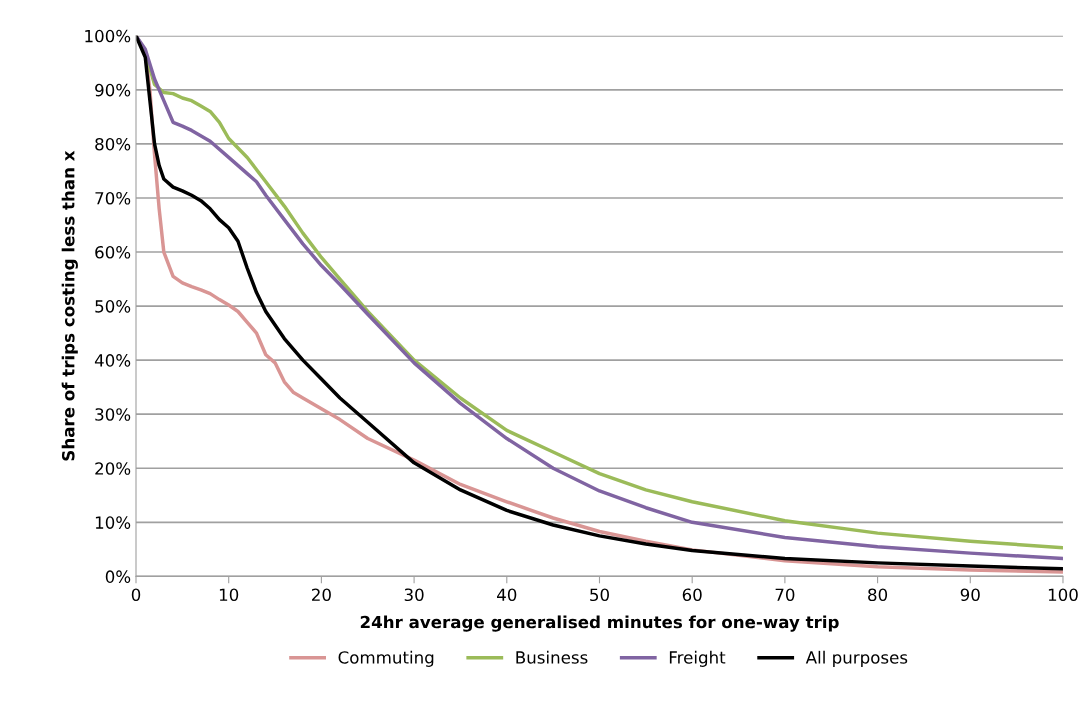  What do you see at coordinates (1063, 595) in the screenshot?
I see `x-tick-label: 100` at bounding box center [1063, 595].